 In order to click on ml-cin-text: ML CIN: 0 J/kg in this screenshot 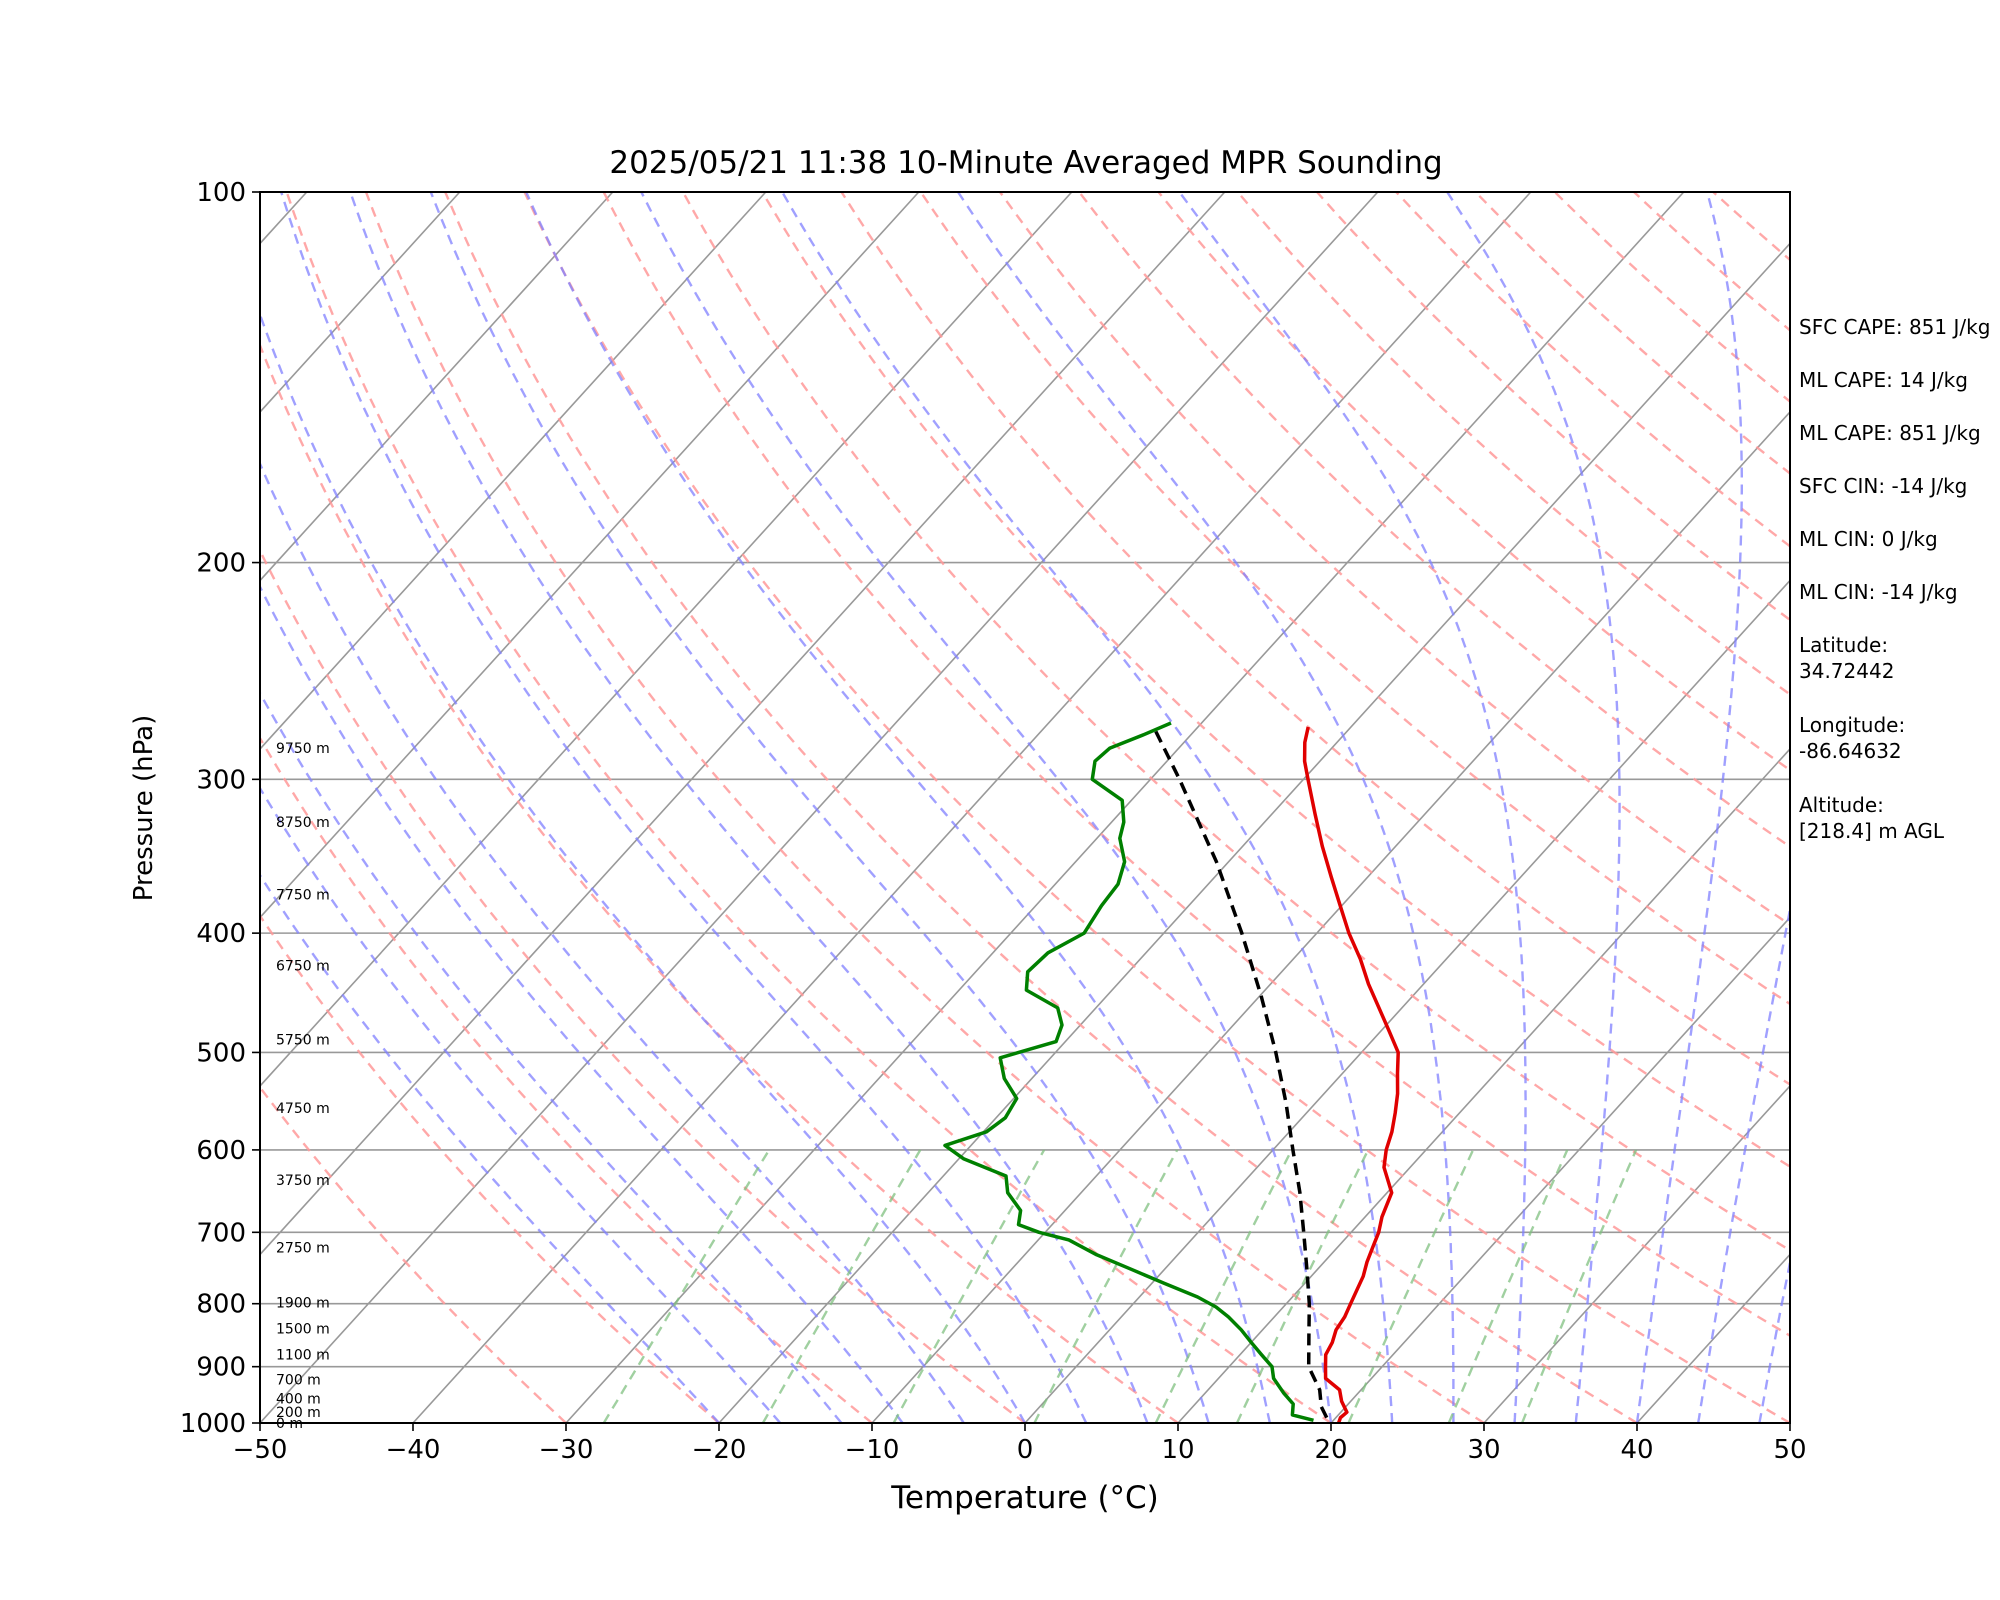, I will do `click(1868, 539)`.